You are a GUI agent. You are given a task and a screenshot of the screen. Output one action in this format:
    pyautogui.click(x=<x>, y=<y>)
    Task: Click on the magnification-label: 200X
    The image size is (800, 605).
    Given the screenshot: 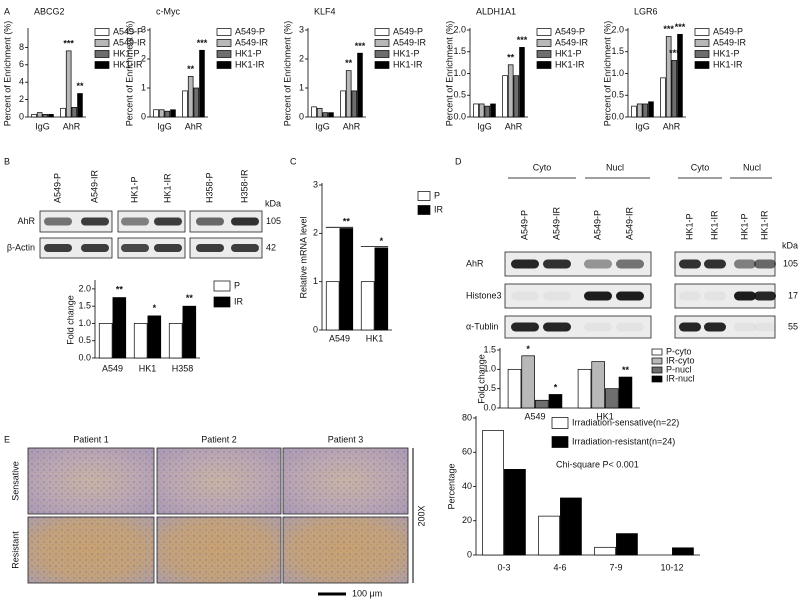 What is the action you would take?
    pyautogui.click(x=421, y=515)
    